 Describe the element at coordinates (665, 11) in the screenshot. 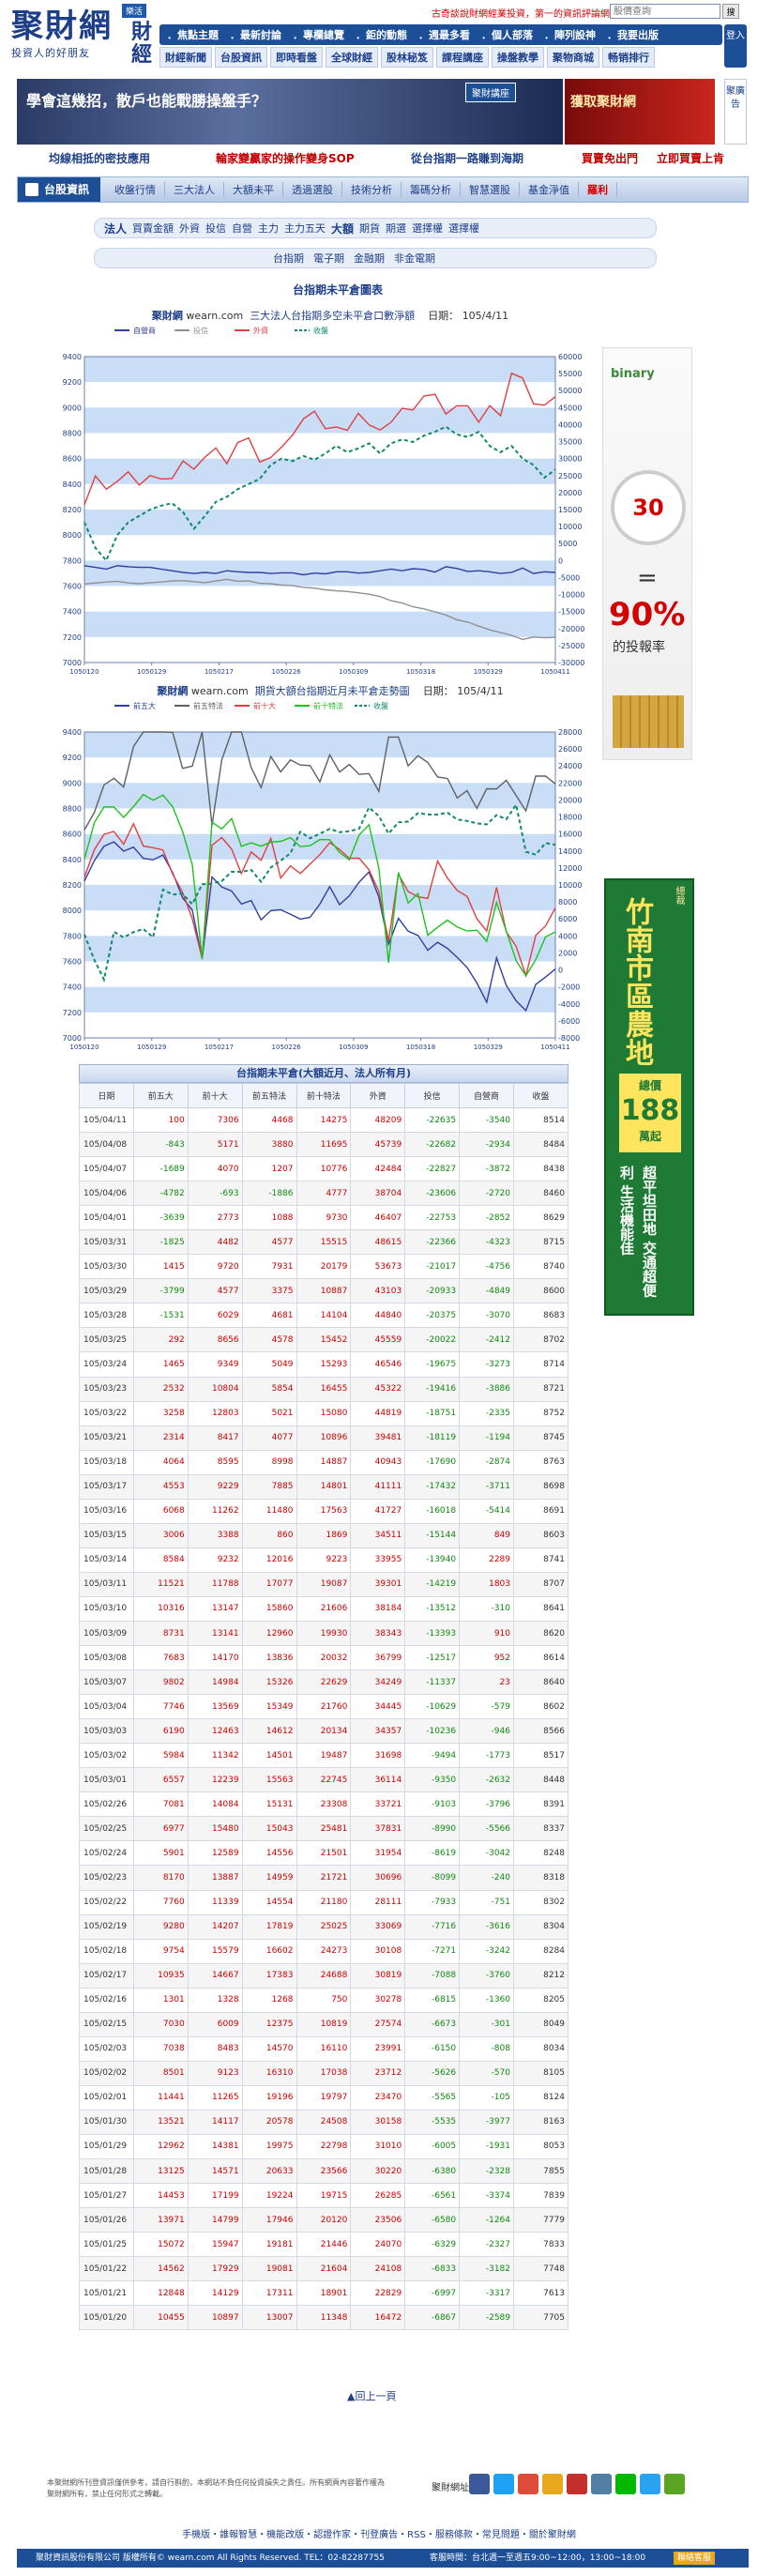

I see `stock-search-input` at that location.